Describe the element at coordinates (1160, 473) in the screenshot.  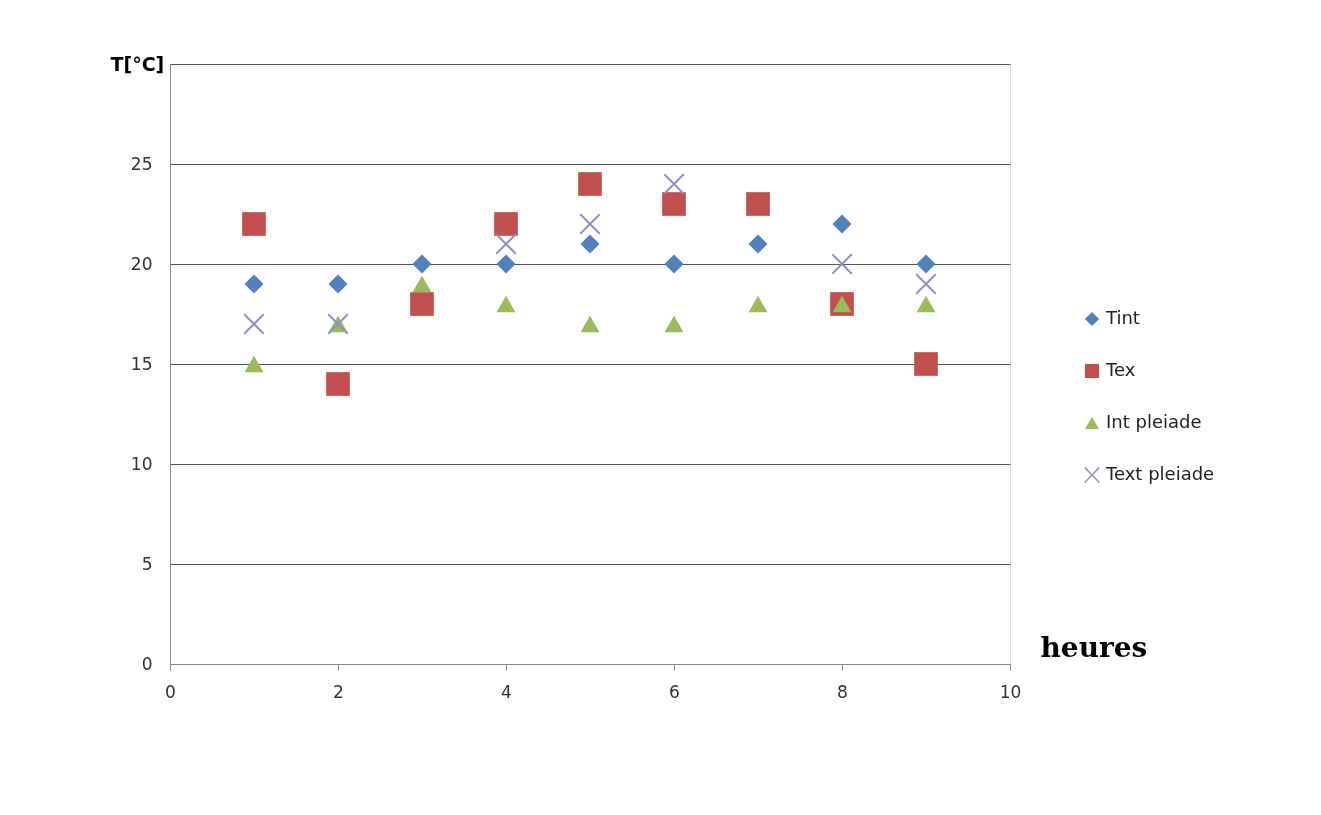
I see `legend-label: Text pleiade` at that location.